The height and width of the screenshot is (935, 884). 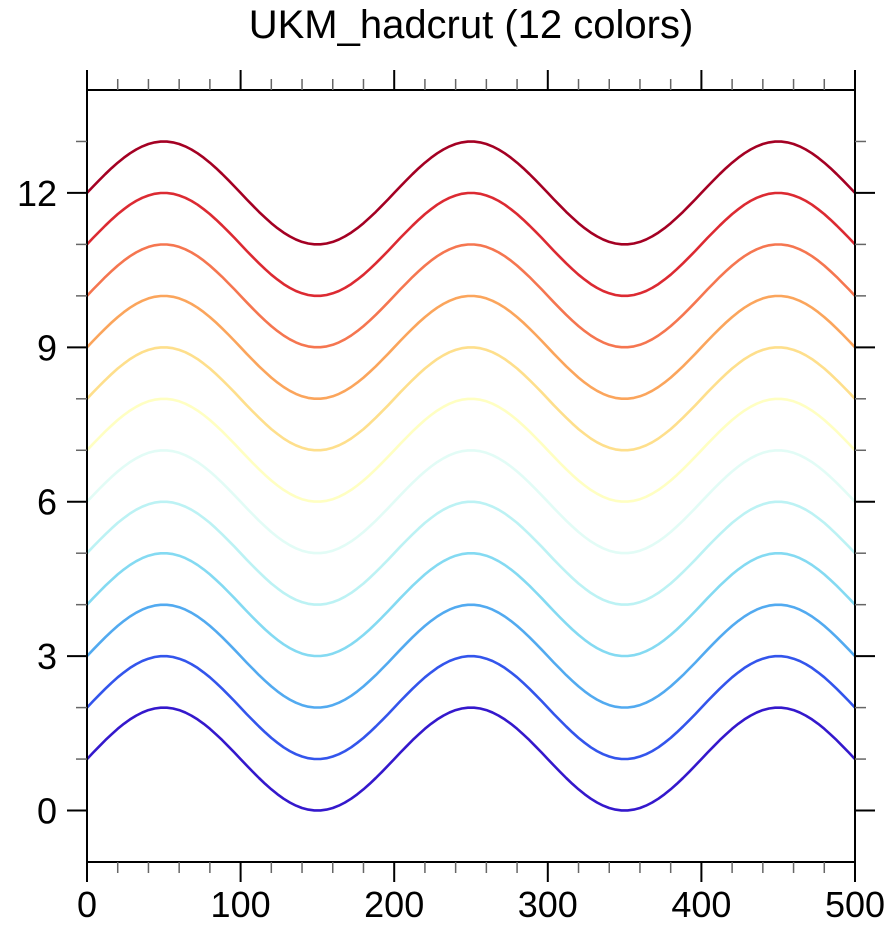 What do you see at coordinates (47, 656) in the screenshot?
I see `y-tick-label: 3` at bounding box center [47, 656].